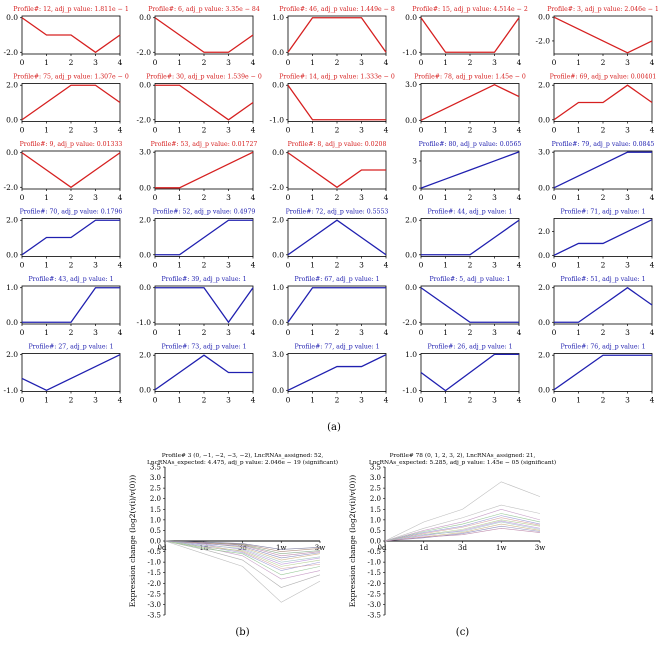 The height and width of the screenshot is (657, 669). I want to click on subplot-29: Profile#: 76, adj_p value: 1 2.0 0.00 1 2 3 4, so click(596, 374).